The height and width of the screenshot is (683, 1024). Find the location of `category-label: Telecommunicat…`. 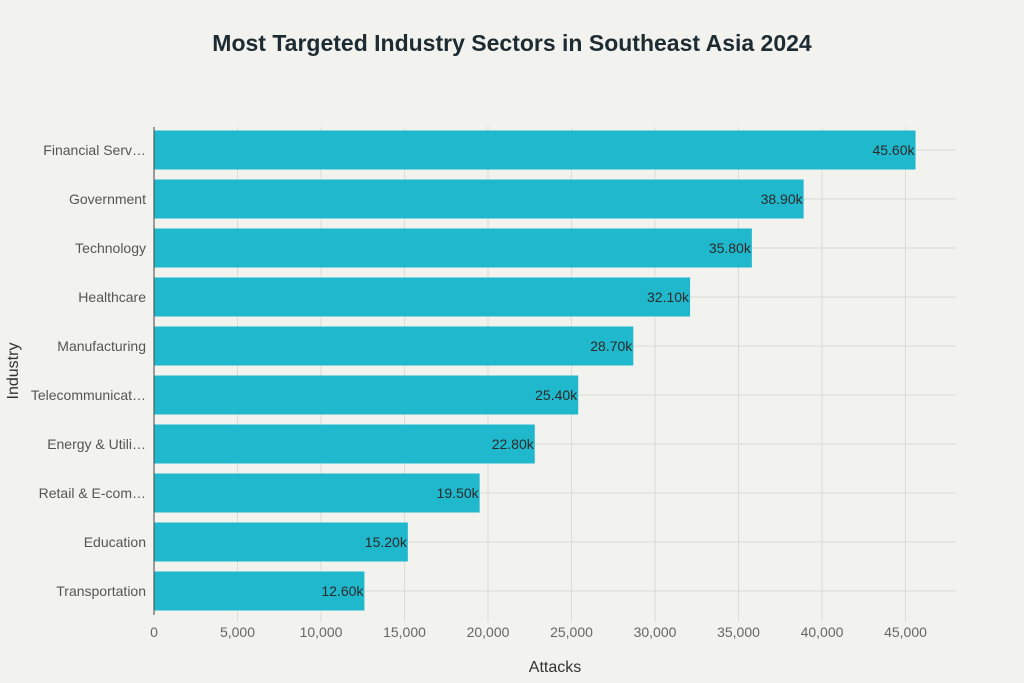

category-label: Telecommunicat… is located at coordinates (88, 395).